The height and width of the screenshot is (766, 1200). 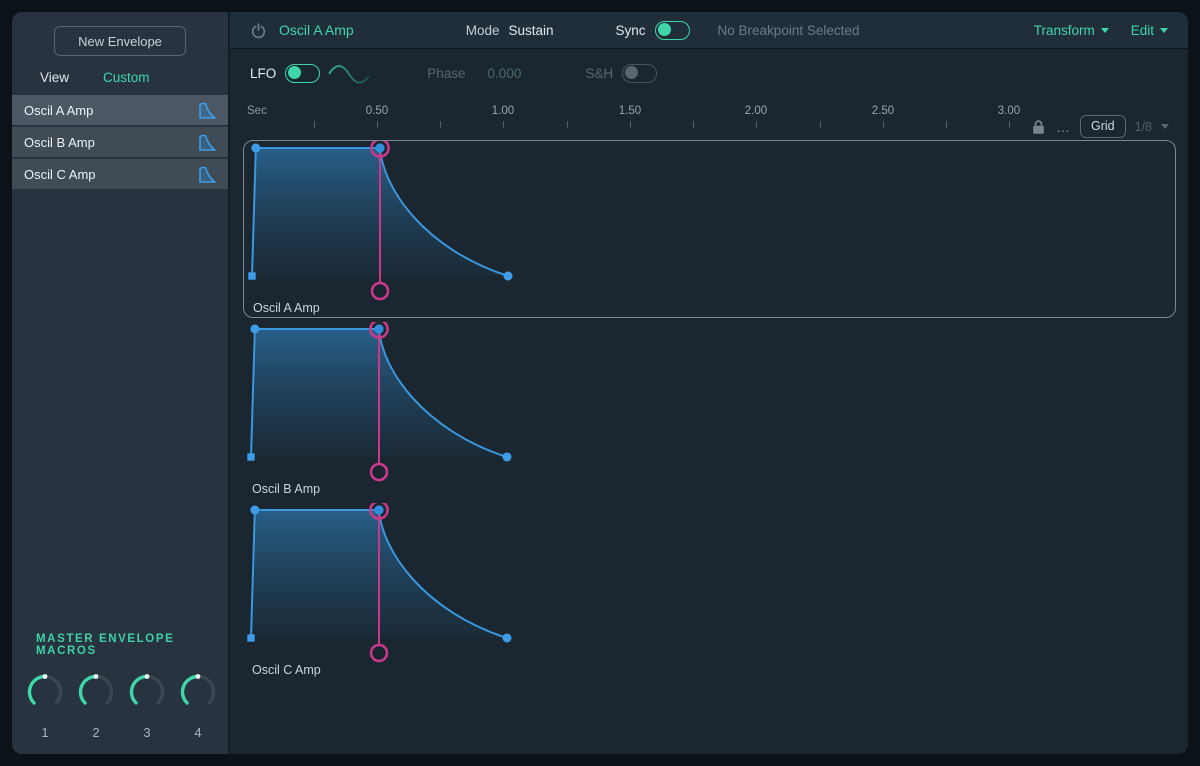 I want to click on phase-value-field: 0.000, so click(x=504, y=73).